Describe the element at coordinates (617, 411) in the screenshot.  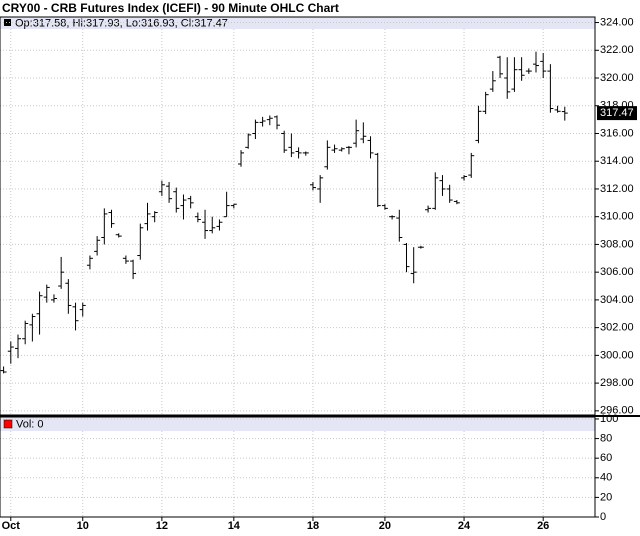
I see `y-tick-label: 296.00` at that location.